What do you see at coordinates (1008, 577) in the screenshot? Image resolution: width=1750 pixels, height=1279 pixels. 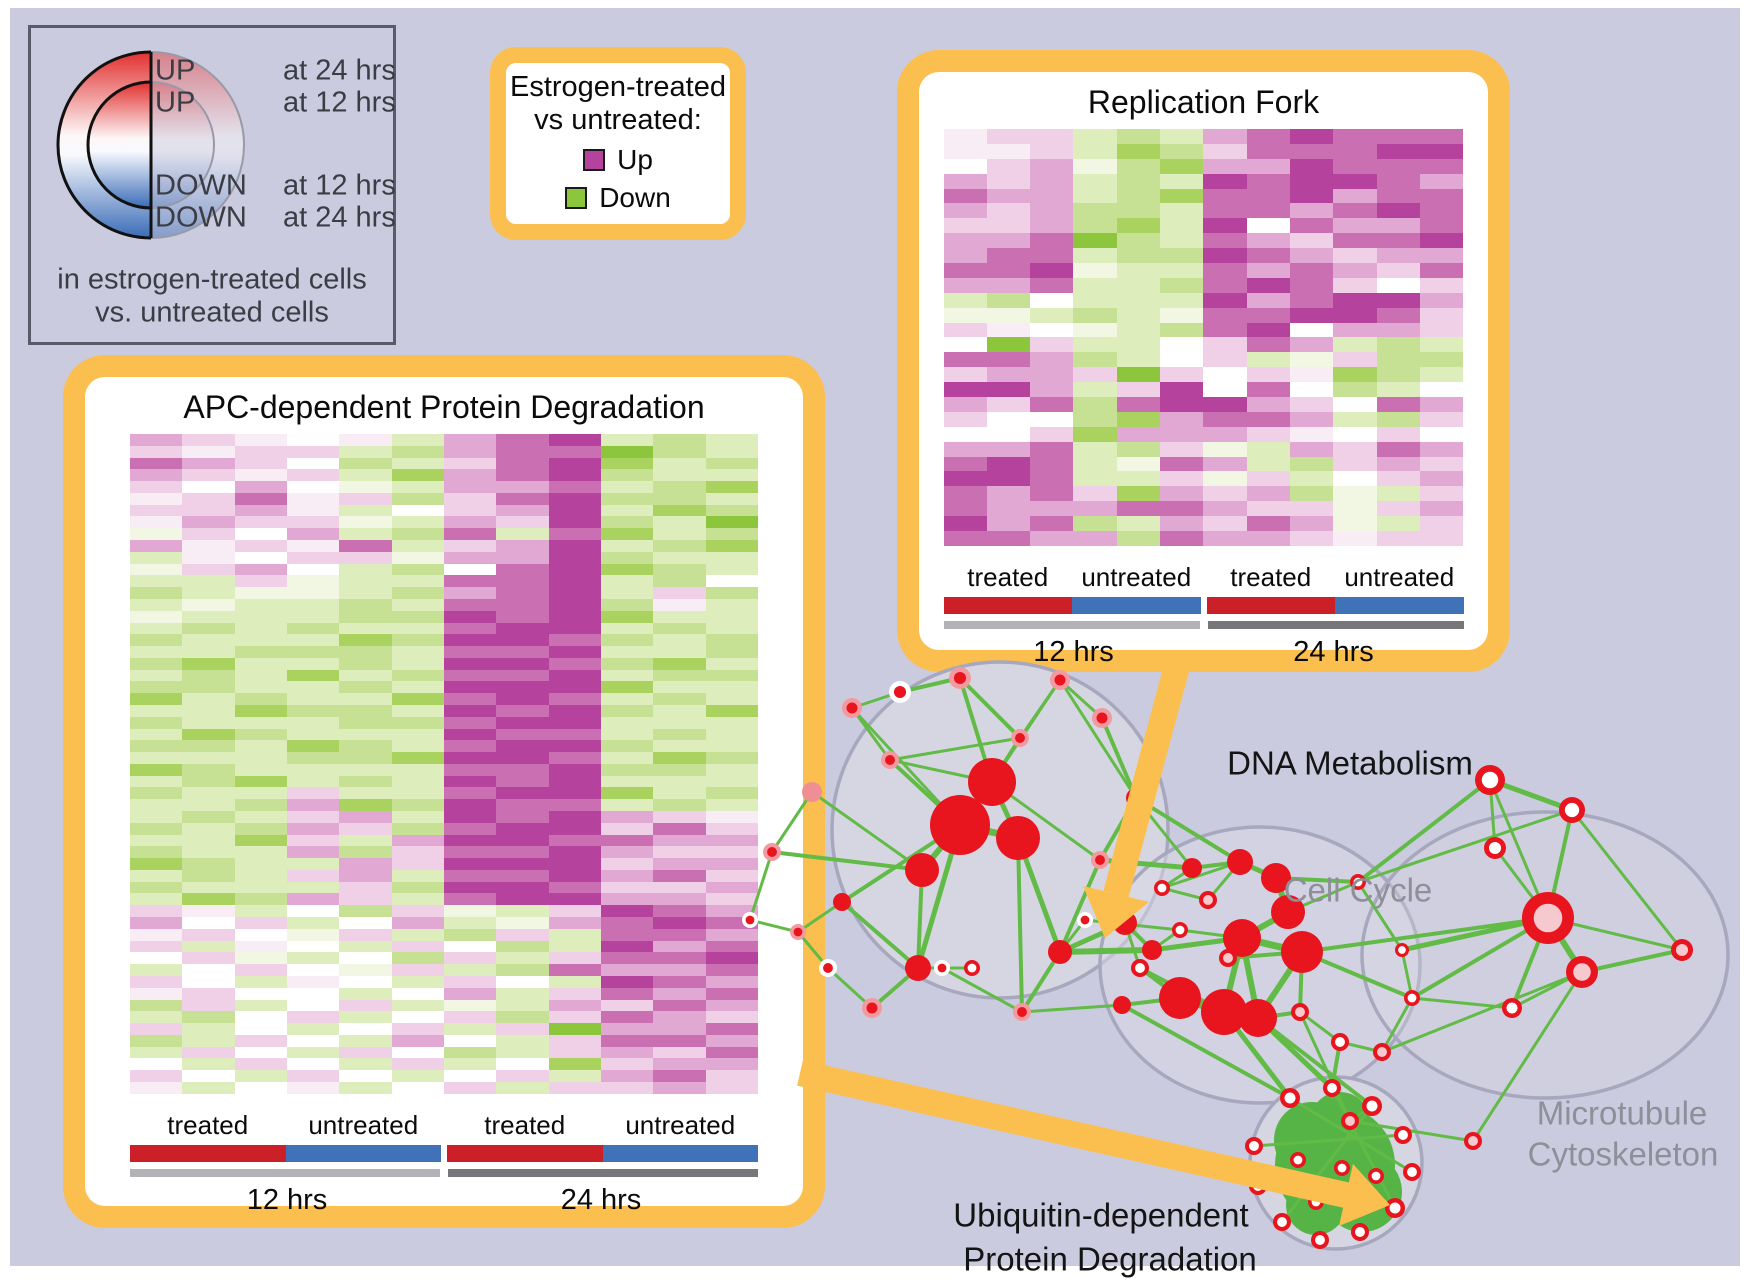 I see `group-label-treated-12: treated` at bounding box center [1008, 577].